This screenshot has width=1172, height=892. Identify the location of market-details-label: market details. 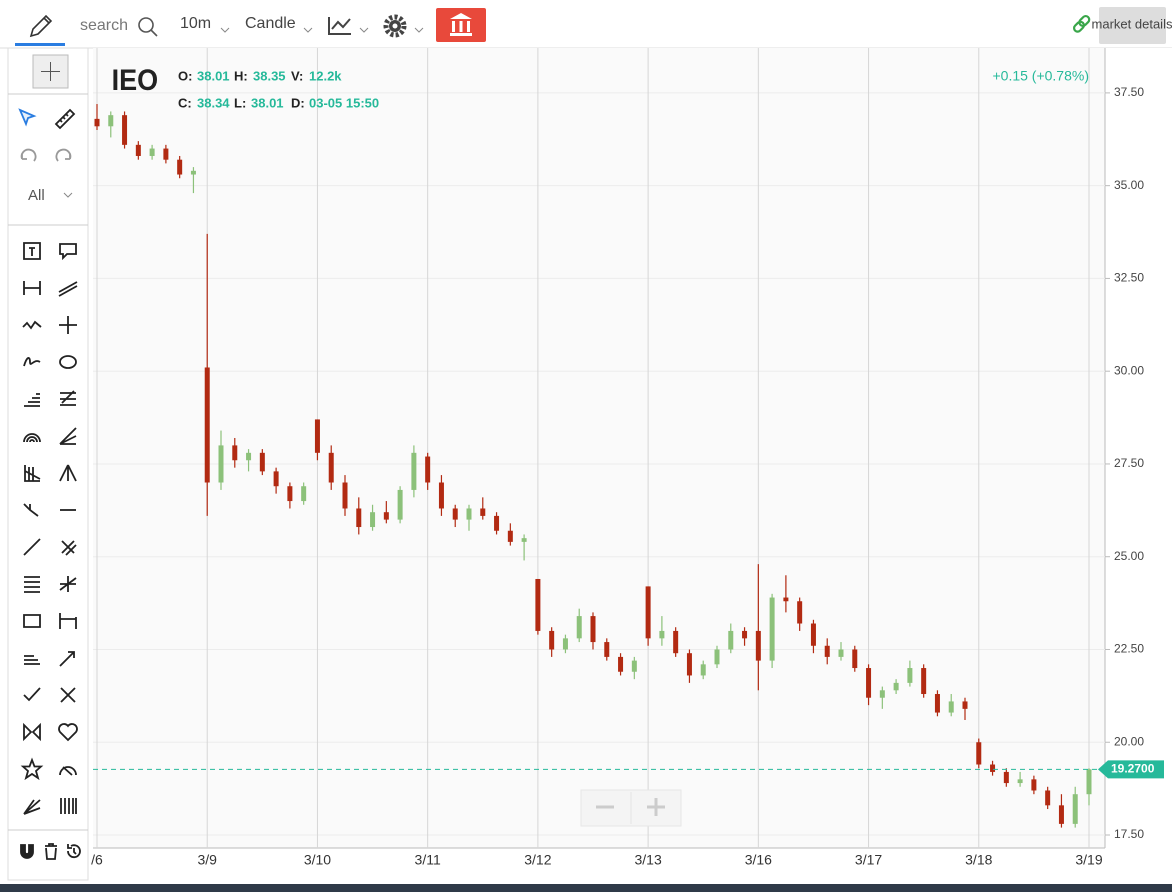
(1132, 23).